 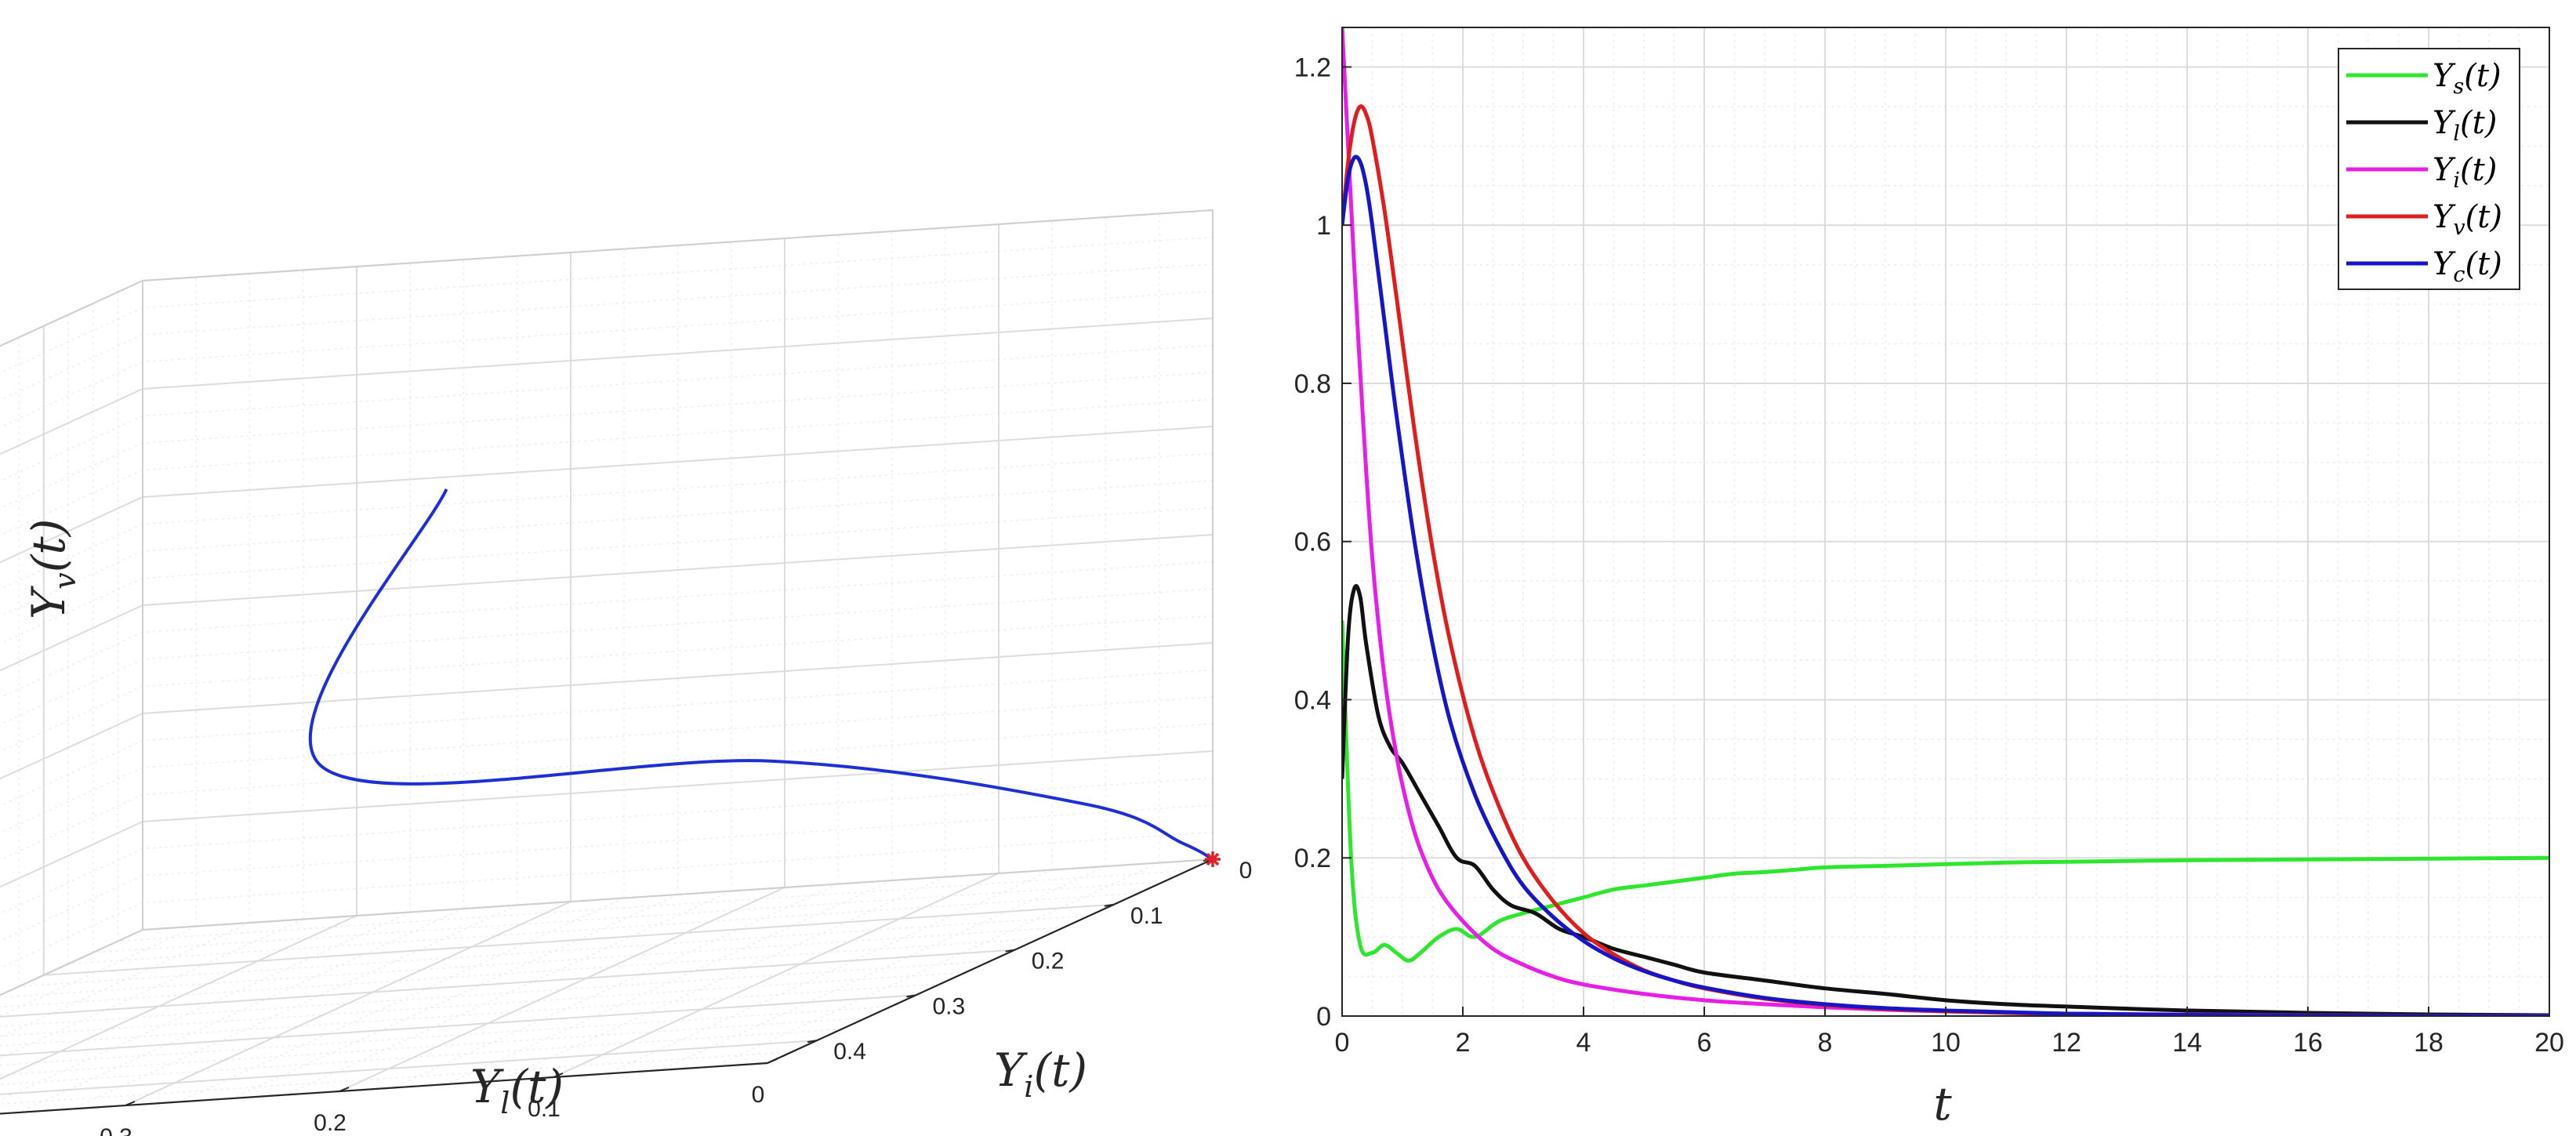 What do you see at coordinates (1040, 1073) in the screenshot?
I see `plot-3d-y-label: Yi(t)` at bounding box center [1040, 1073].